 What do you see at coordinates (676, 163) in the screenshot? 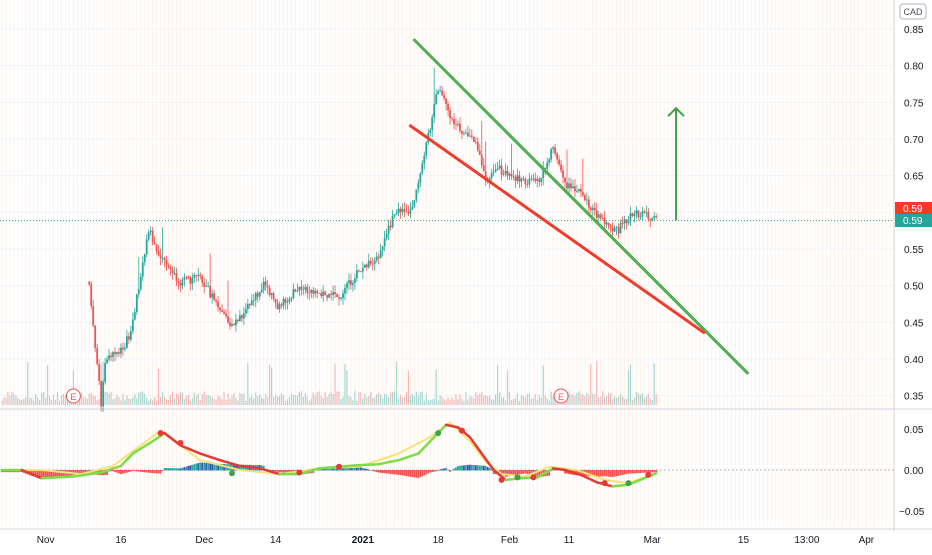
I see `up-arrow-annotation` at bounding box center [676, 163].